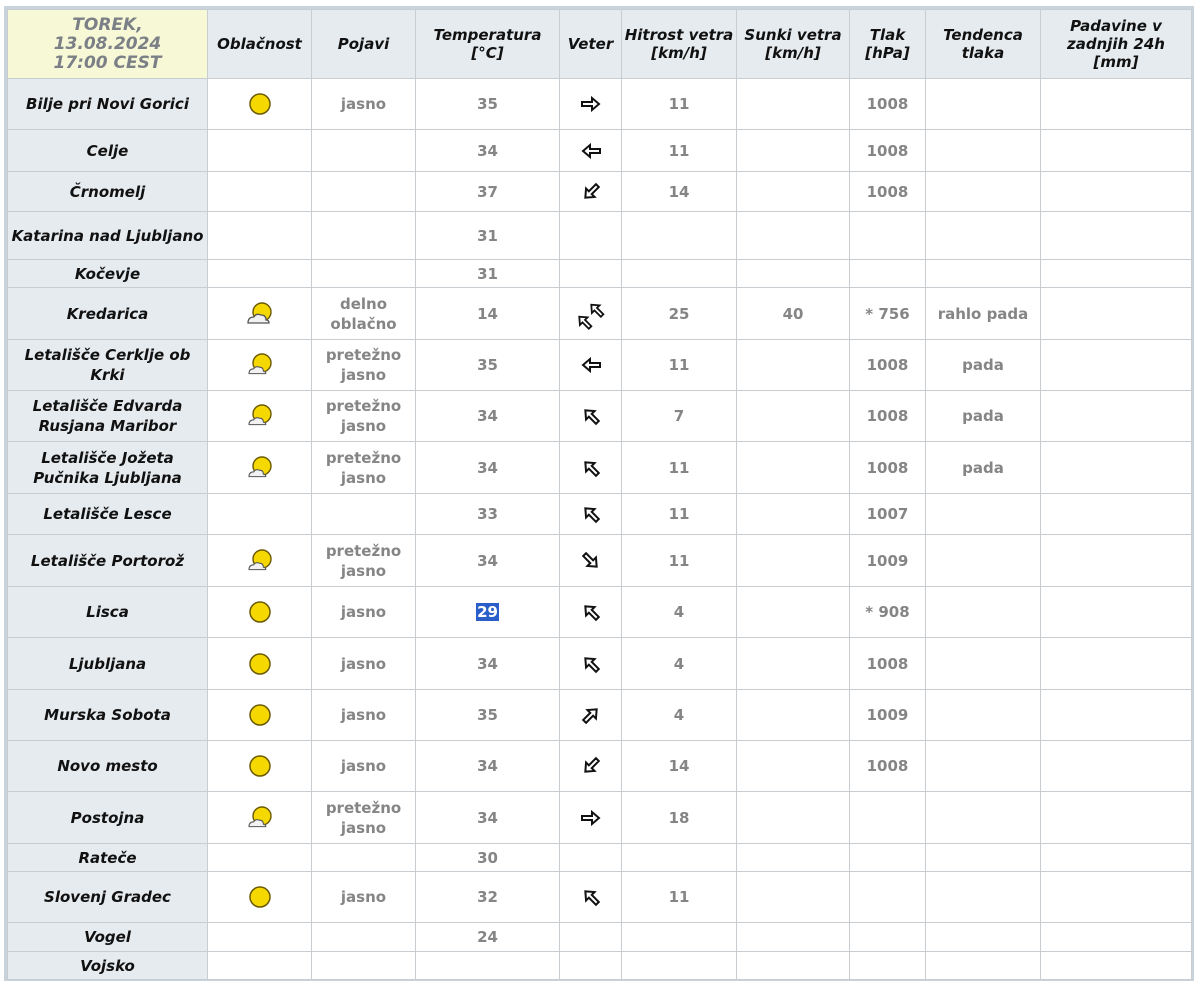  What do you see at coordinates (793, 313) in the screenshot?
I see `wind-gusts: 40` at bounding box center [793, 313].